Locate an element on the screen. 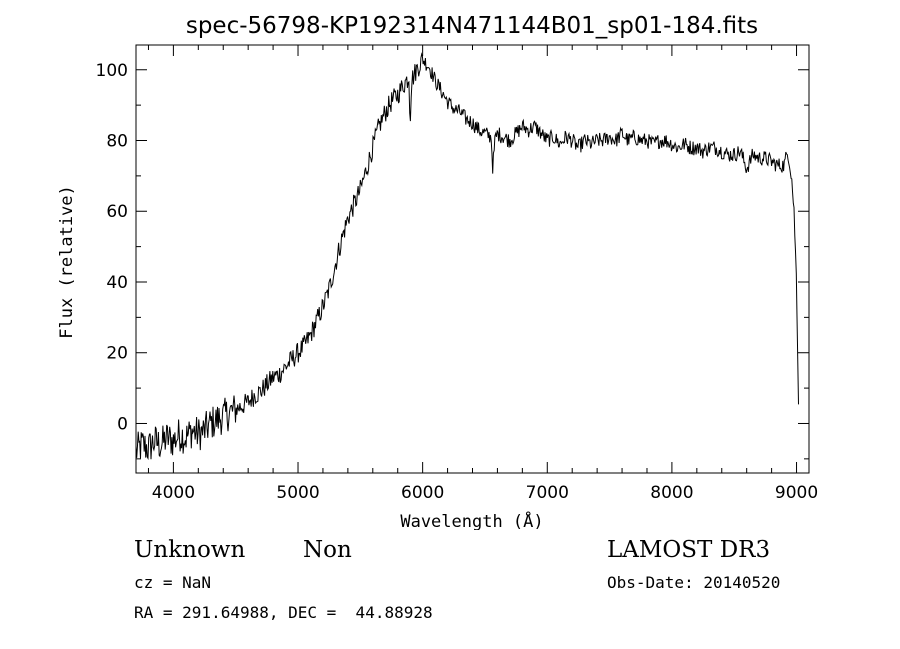 This screenshot has width=900, height=649. x-tick-label: 9000 is located at coordinates (796, 493).